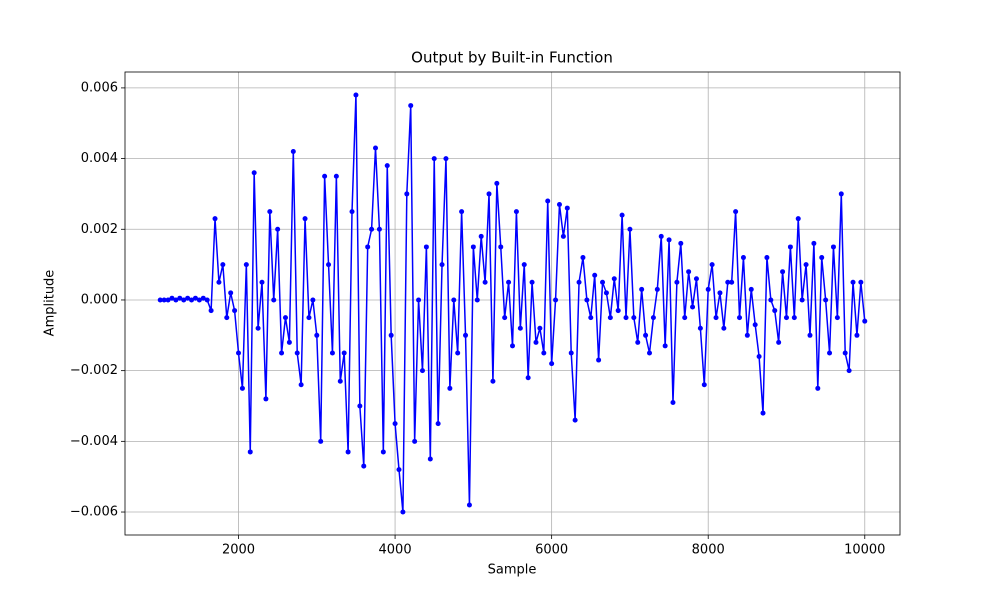 This screenshot has height=600, width=1000. Describe the element at coordinates (395, 550) in the screenshot. I see `x-tick-label: 4000` at that location.